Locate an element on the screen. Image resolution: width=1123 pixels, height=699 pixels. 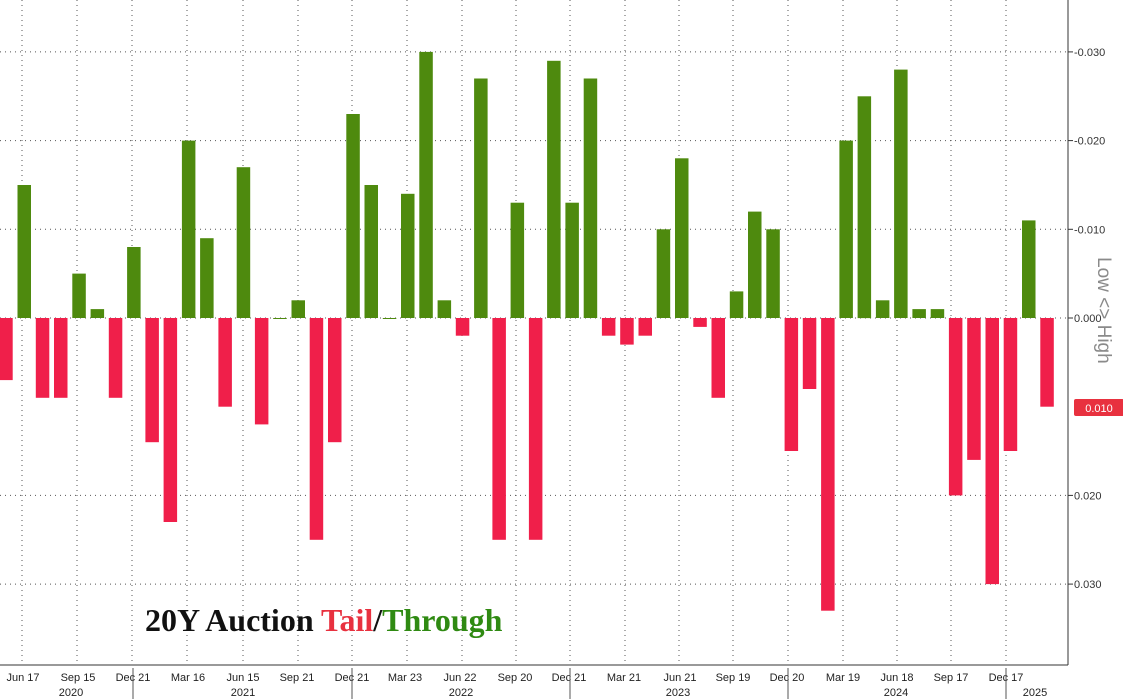
x-month-label: Jun 22 is located at coordinates (459, 678).